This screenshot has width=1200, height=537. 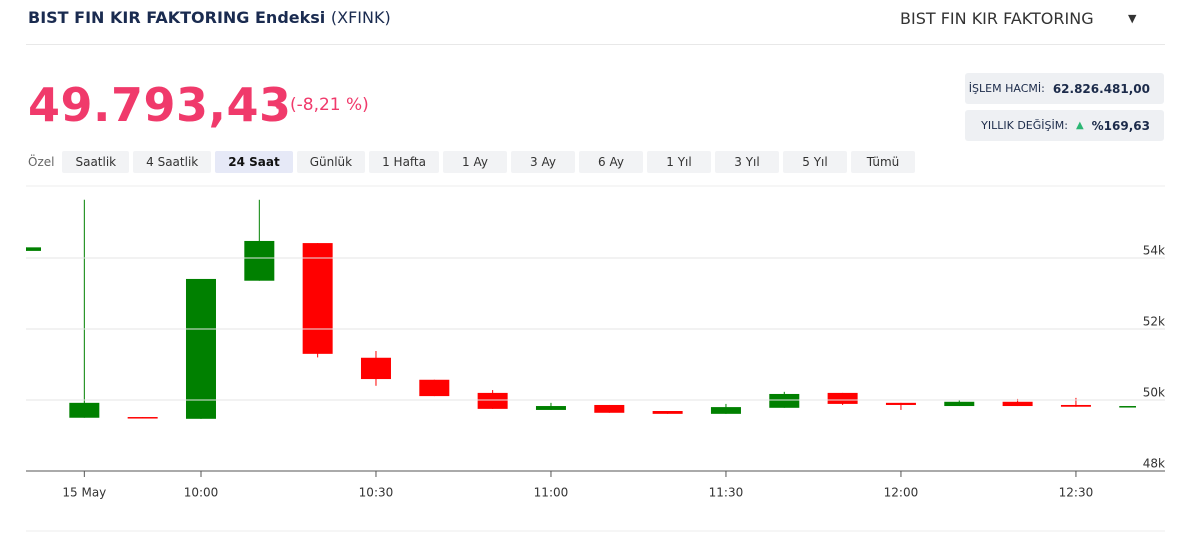 What do you see at coordinates (679, 162) in the screenshot?
I see `range-button: 1 Yıl` at bounding box center [679, 162].